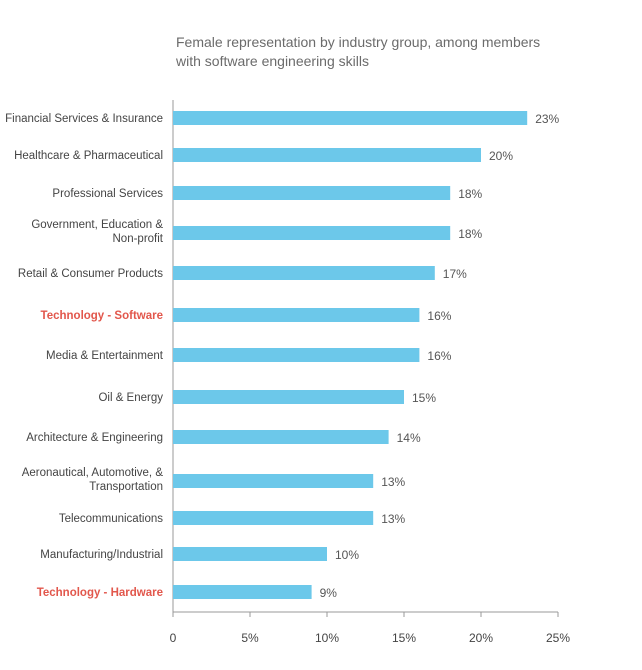  What do you see at coordinates (347, 555) in the screenshot?
I see `value-label: 10%` at bounding box center [347, 555].